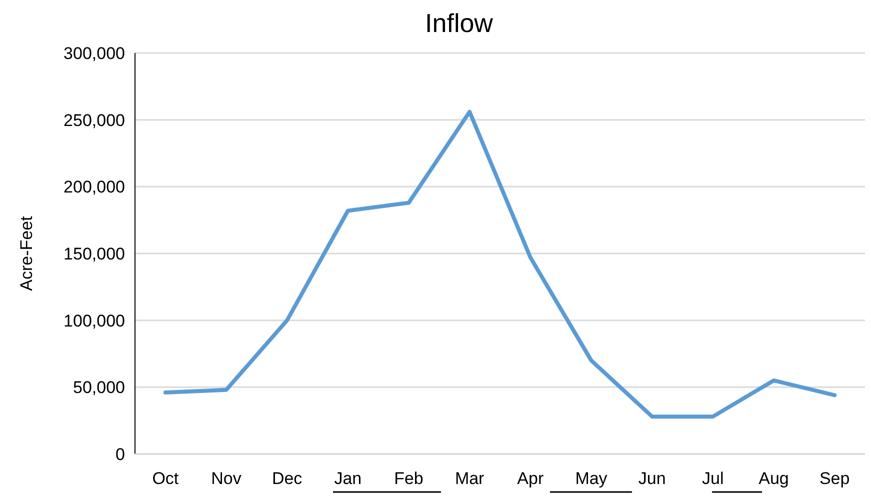  I want to click on x-tick-label: May, so click(591, 478).